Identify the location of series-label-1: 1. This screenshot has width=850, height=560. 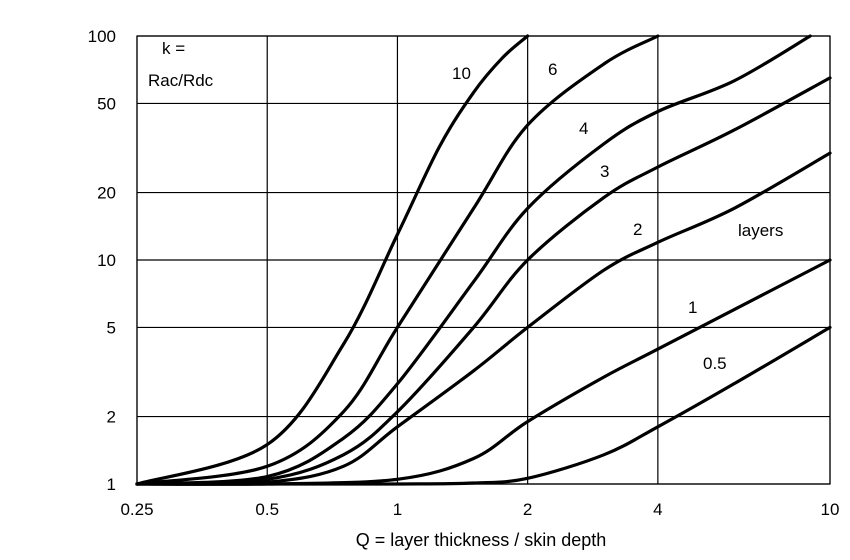
(692, 307).